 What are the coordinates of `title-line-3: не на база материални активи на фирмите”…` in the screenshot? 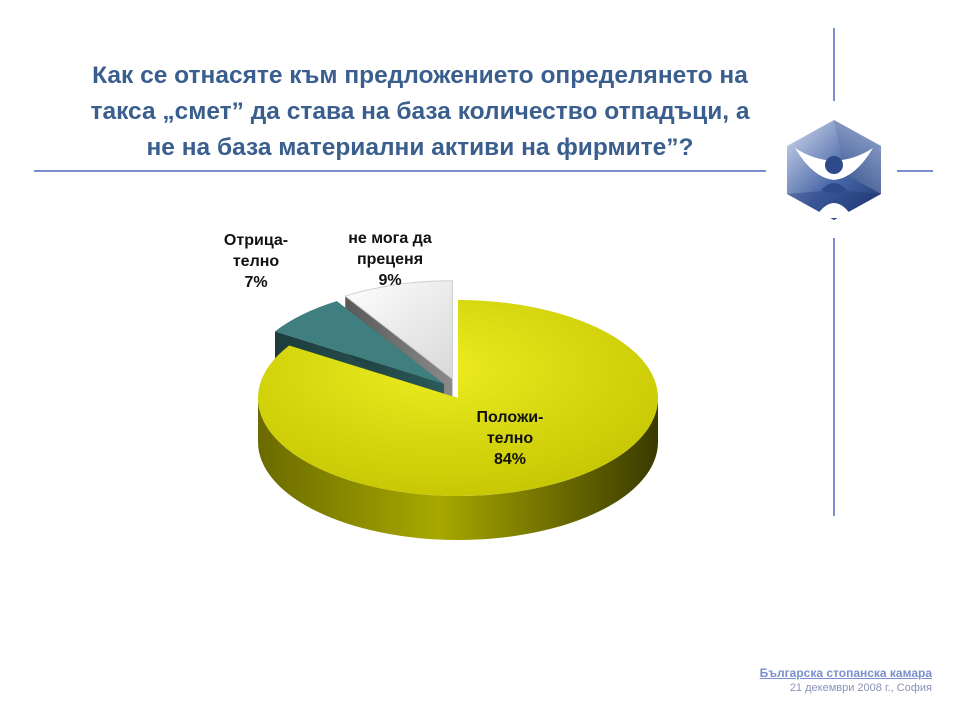 It's located at (420, 147).